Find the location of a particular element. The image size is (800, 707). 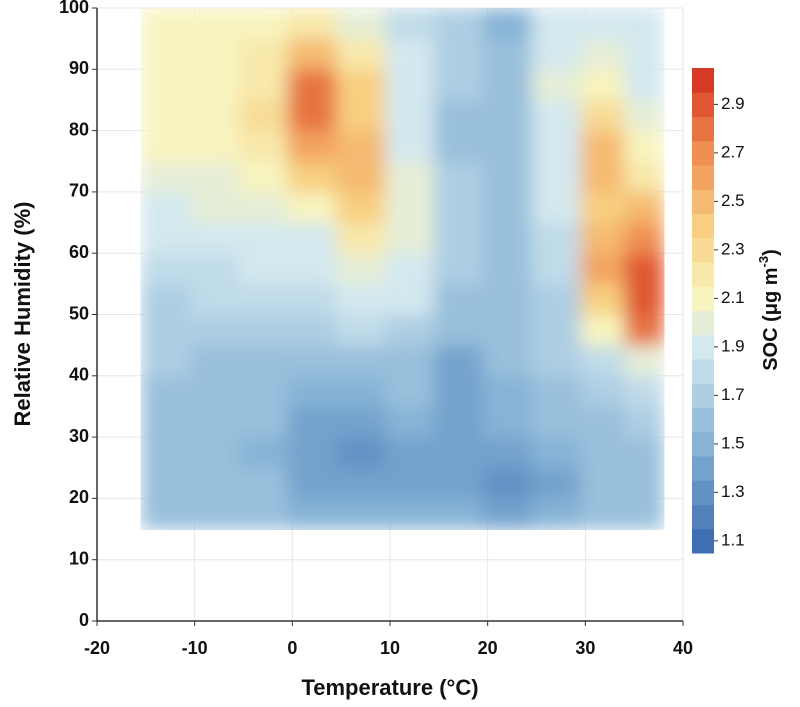

y-tick-label: 30 is located at coordinates (79, 436).